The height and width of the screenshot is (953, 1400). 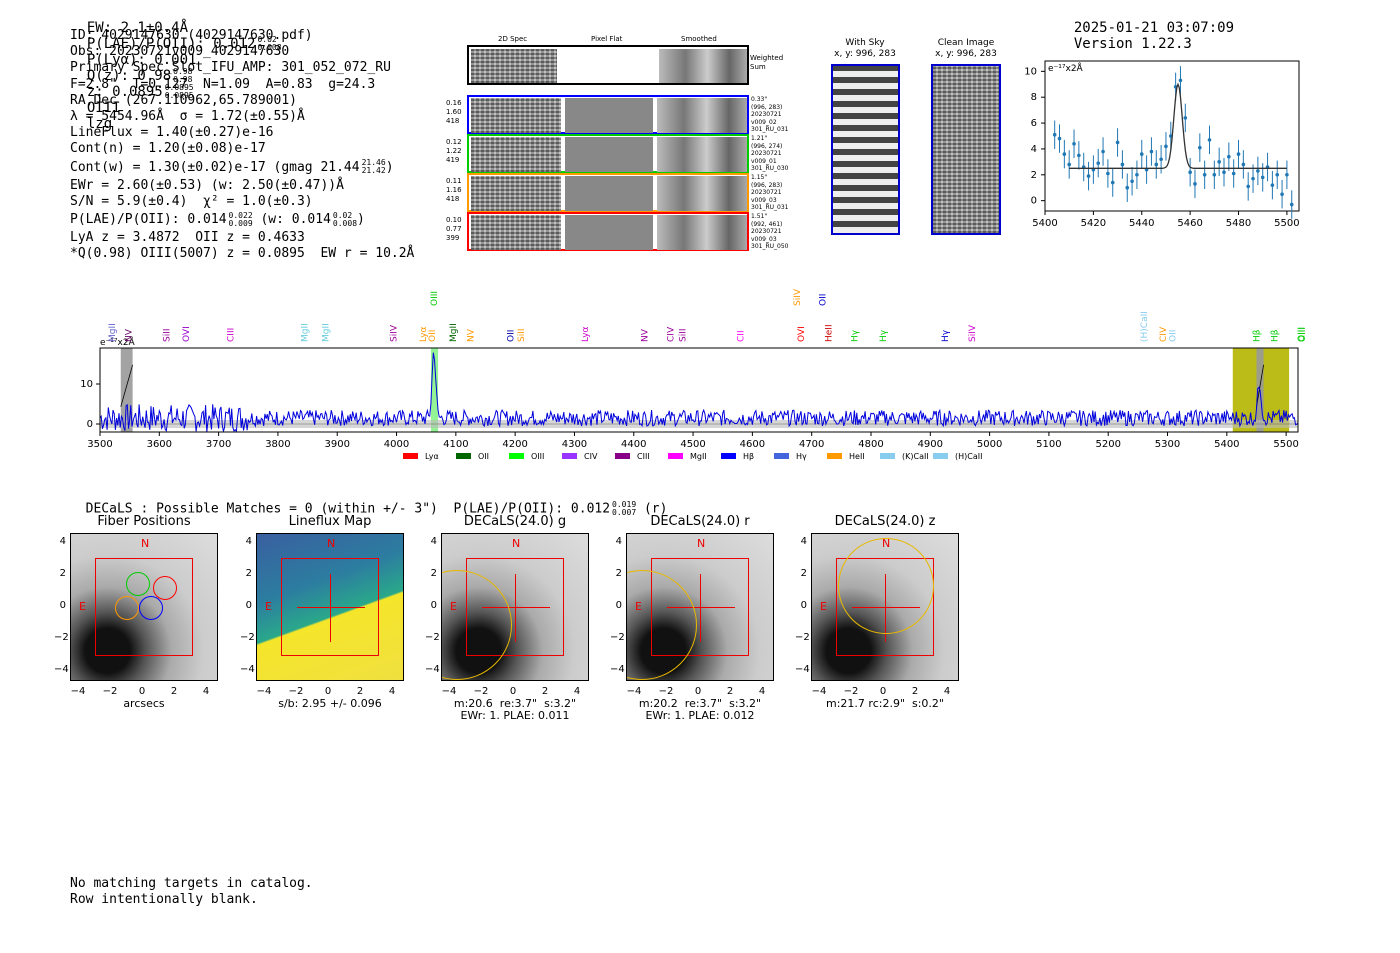 What do you see at coordinates (1178, 125) in the screenshot?
I see `zoom-fit-curve` at bounding box center [1178, 125].